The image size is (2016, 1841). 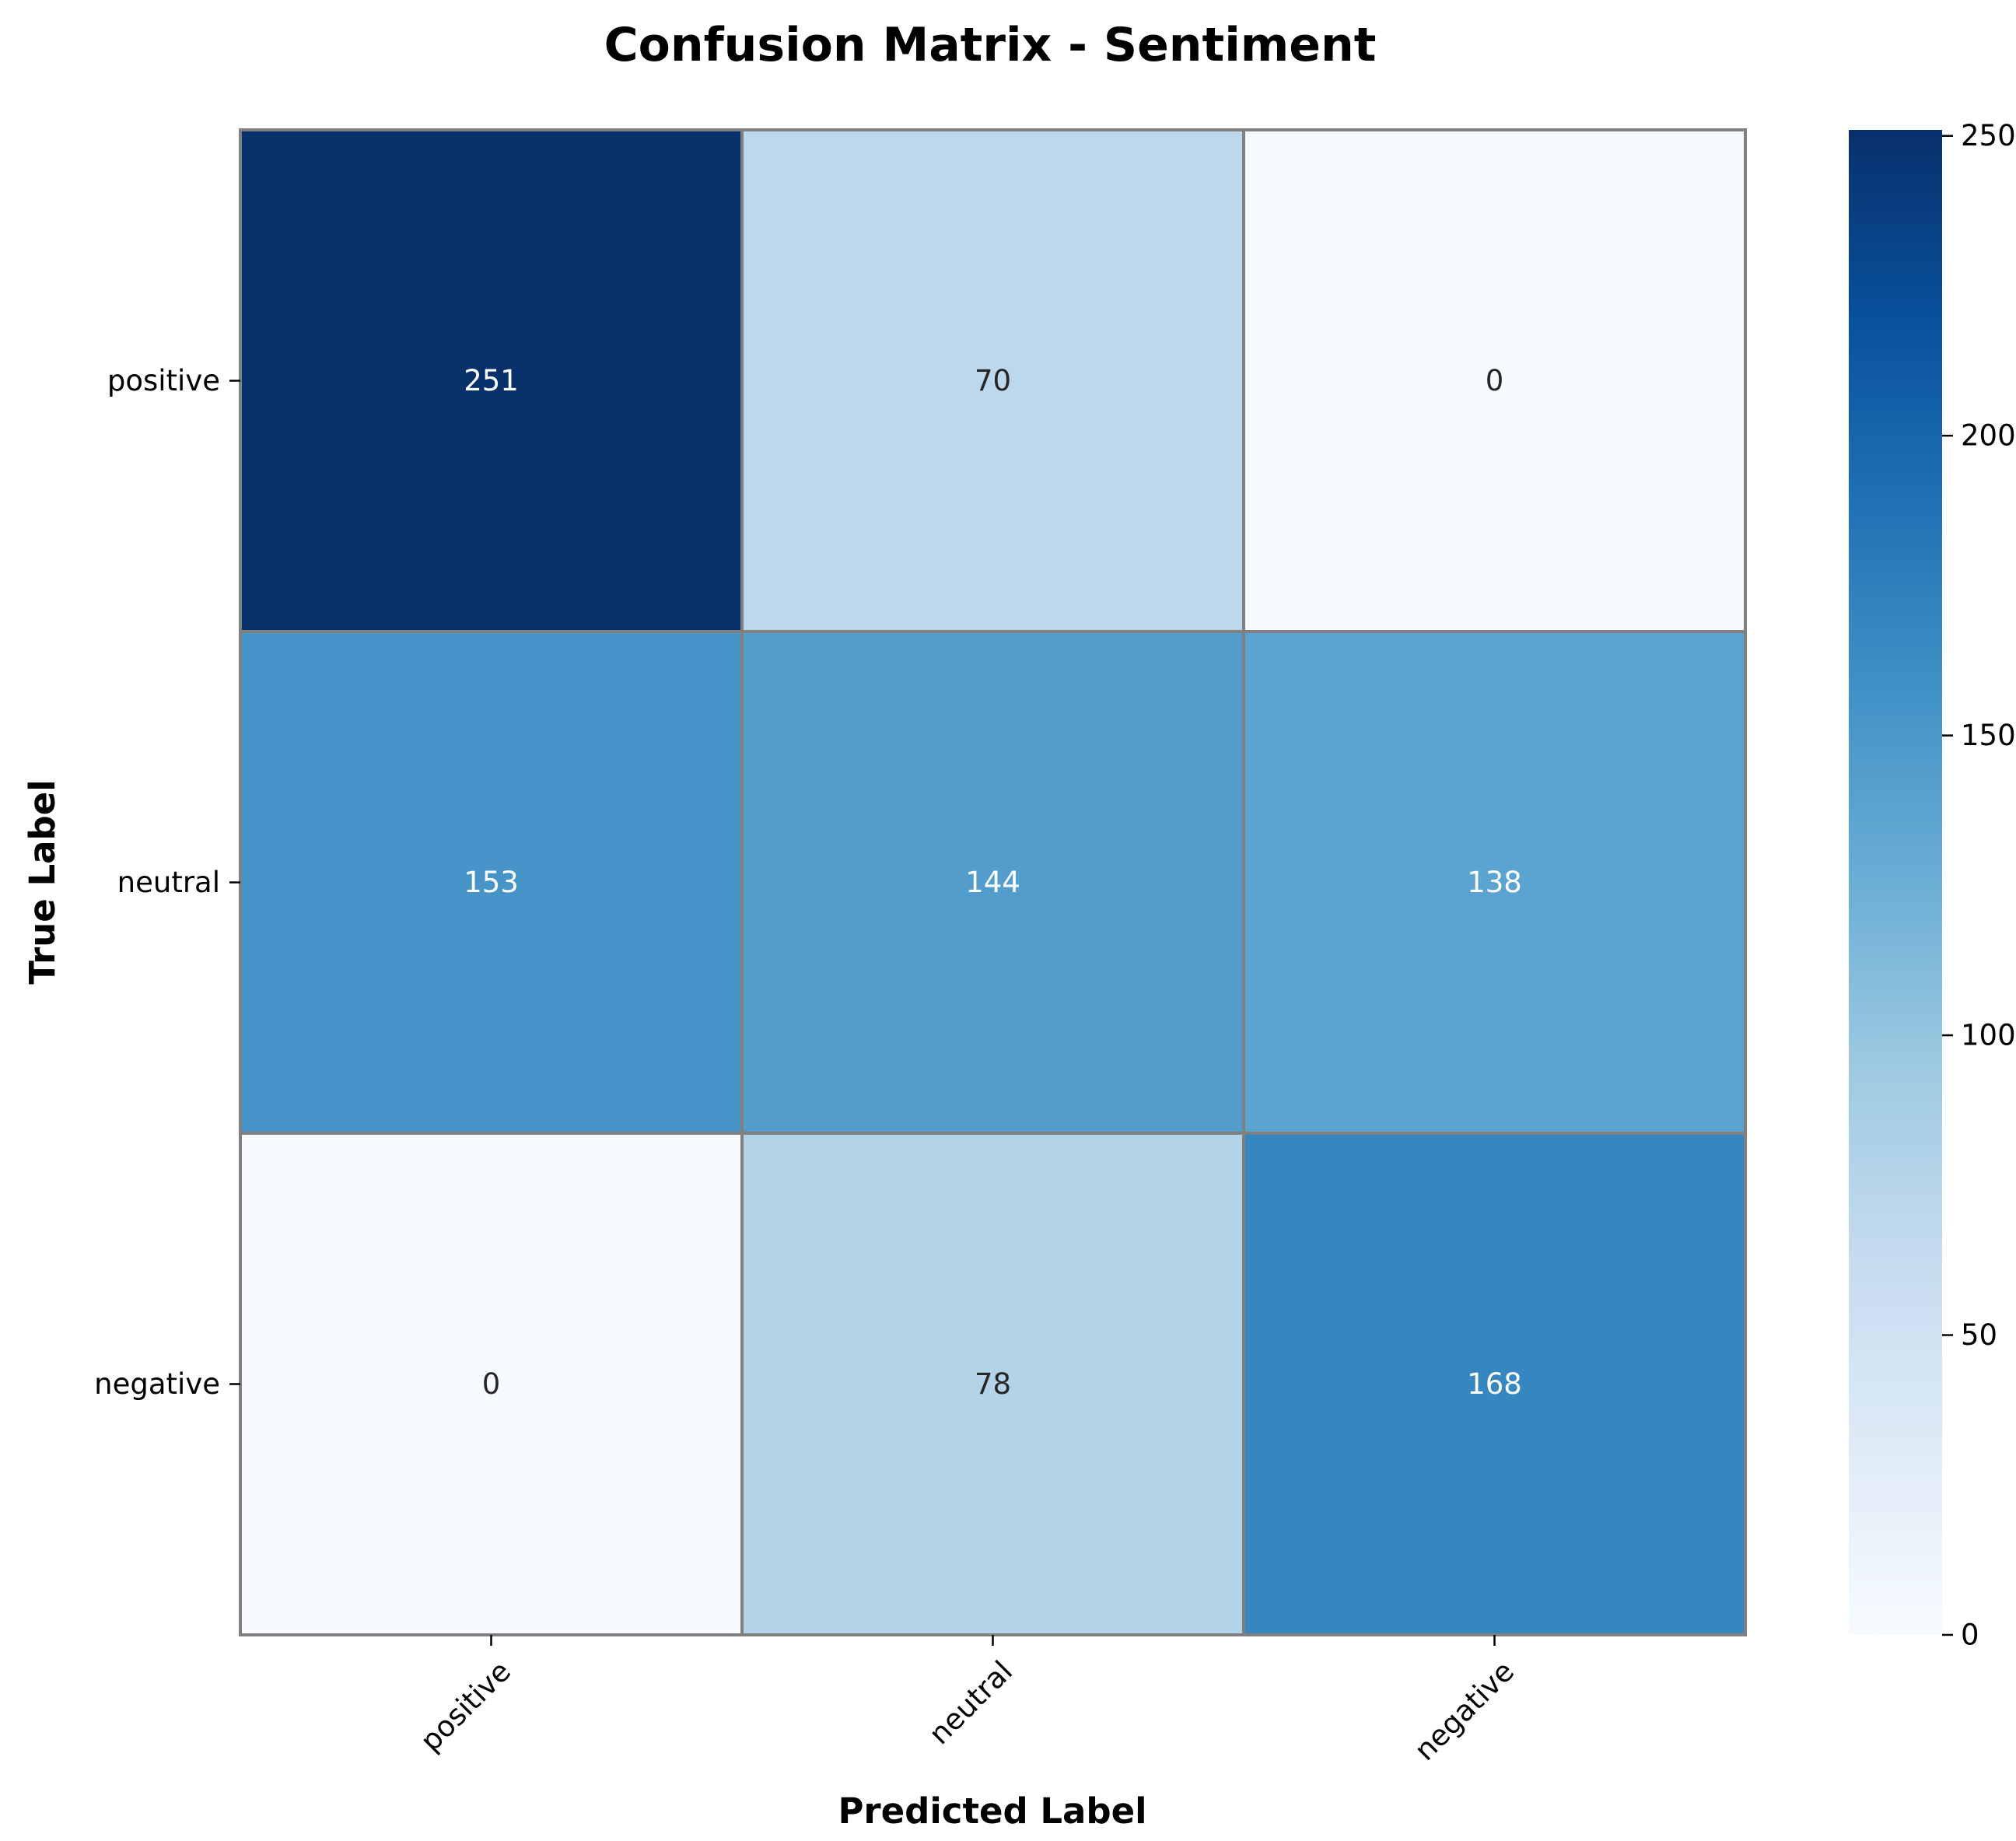 I want to click on x-tick-label: negative, so click(x=1465, y=1710).